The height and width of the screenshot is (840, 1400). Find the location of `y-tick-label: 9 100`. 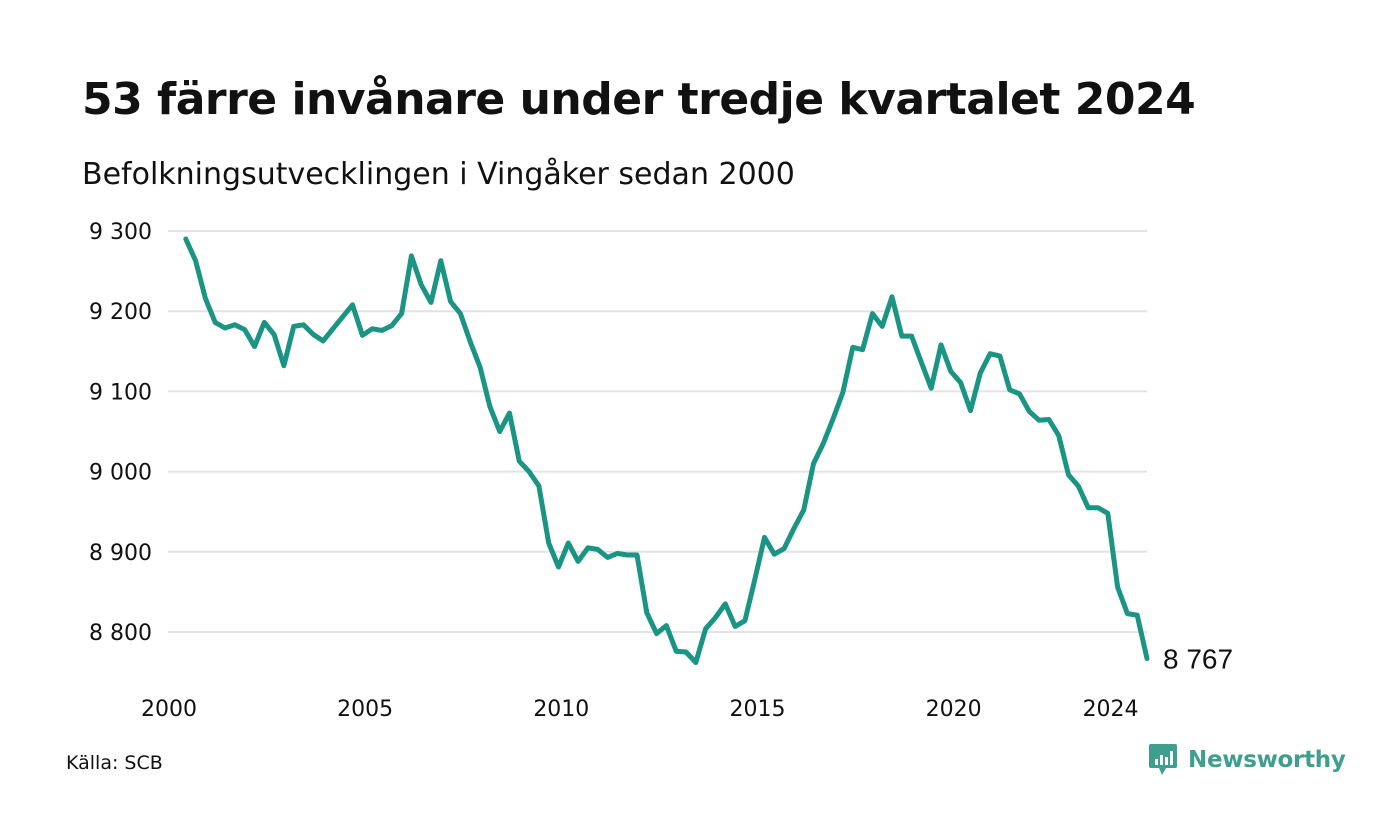

y-tick-label: 9 100 is located at coordinates (120, 392).